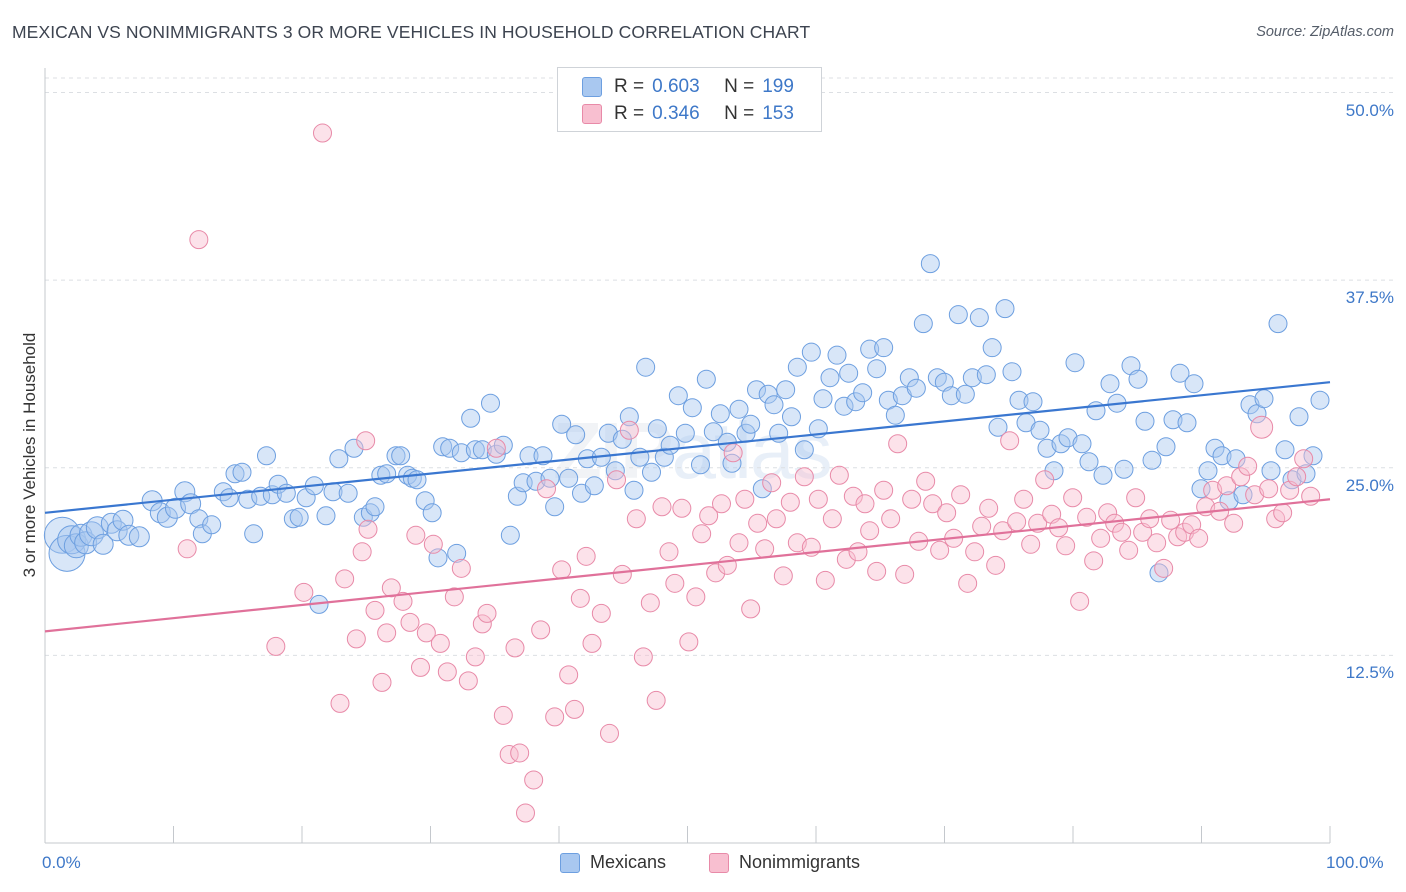  Describe the element at coordinates (688, 114) in the screenshot. I see `legend-row-nonimmigrants: R = 0.346 N = 153` at that location.